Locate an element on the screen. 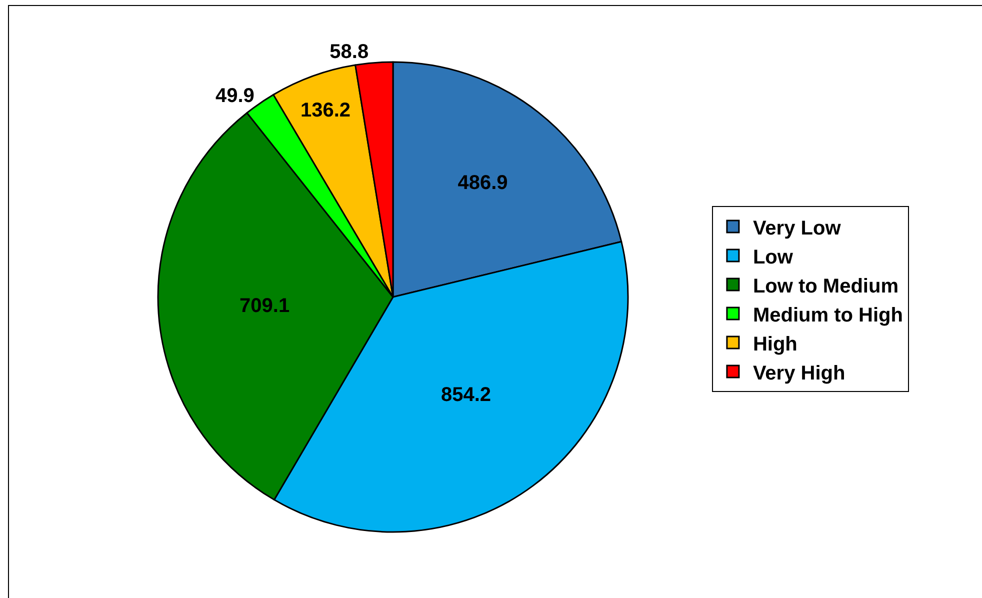  legend-label: Low to Medium is located at coordinates (825, 286).